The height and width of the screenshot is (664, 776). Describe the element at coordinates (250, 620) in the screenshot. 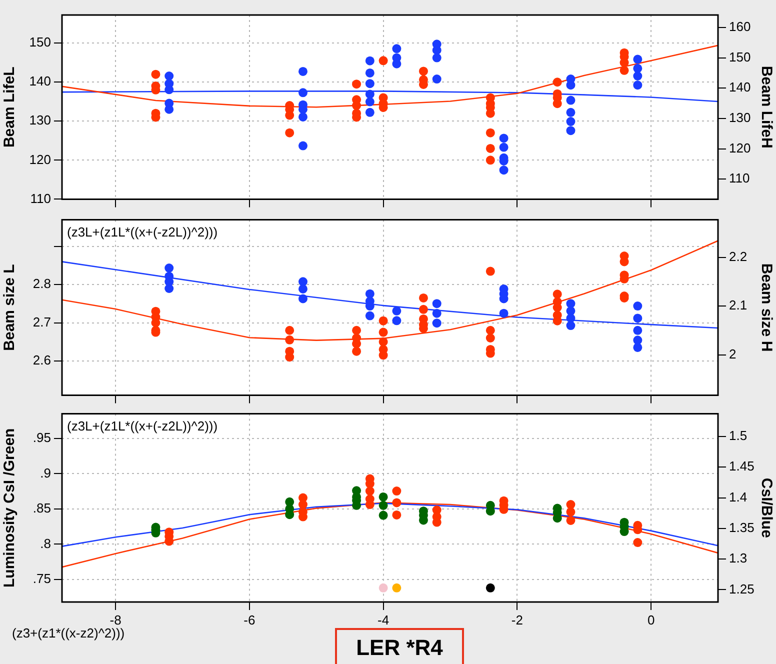

I see `x-tick-label: -6` at that location.